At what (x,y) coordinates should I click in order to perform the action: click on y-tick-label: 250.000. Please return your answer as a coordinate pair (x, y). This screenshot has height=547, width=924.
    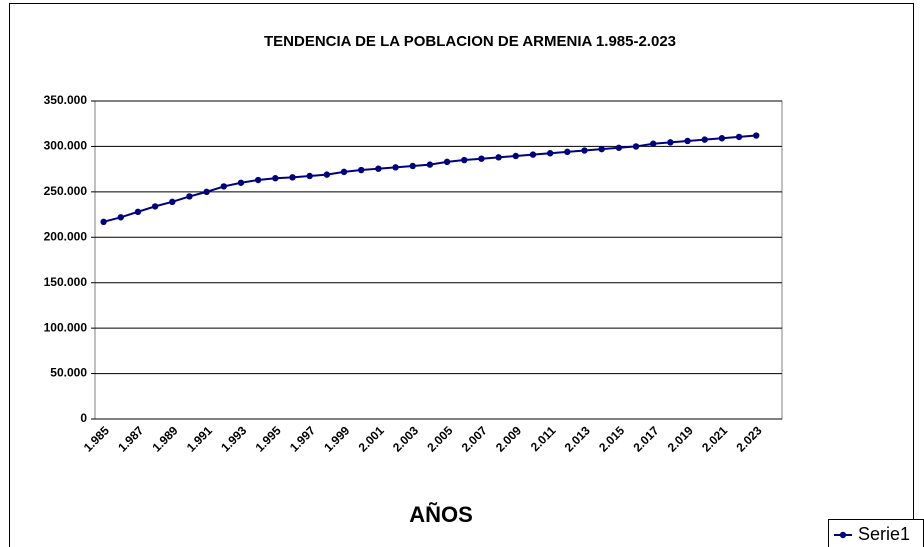
    Looking at the image, I should click on (66, 191).